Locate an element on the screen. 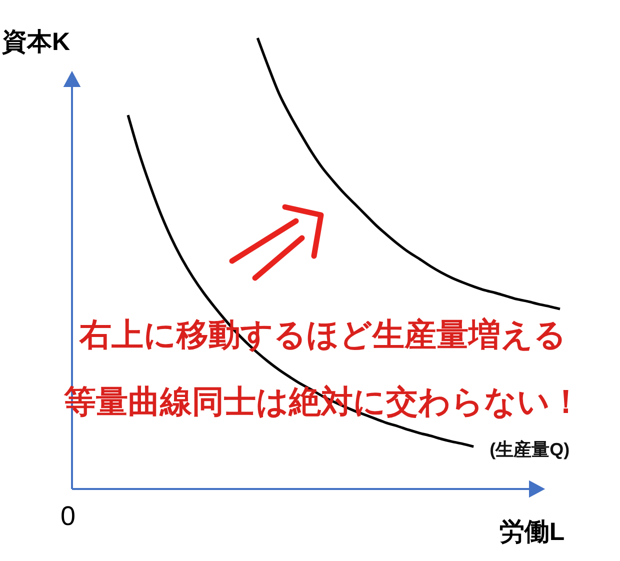  ylabel: 資本K is located at coordinates (36, 42).